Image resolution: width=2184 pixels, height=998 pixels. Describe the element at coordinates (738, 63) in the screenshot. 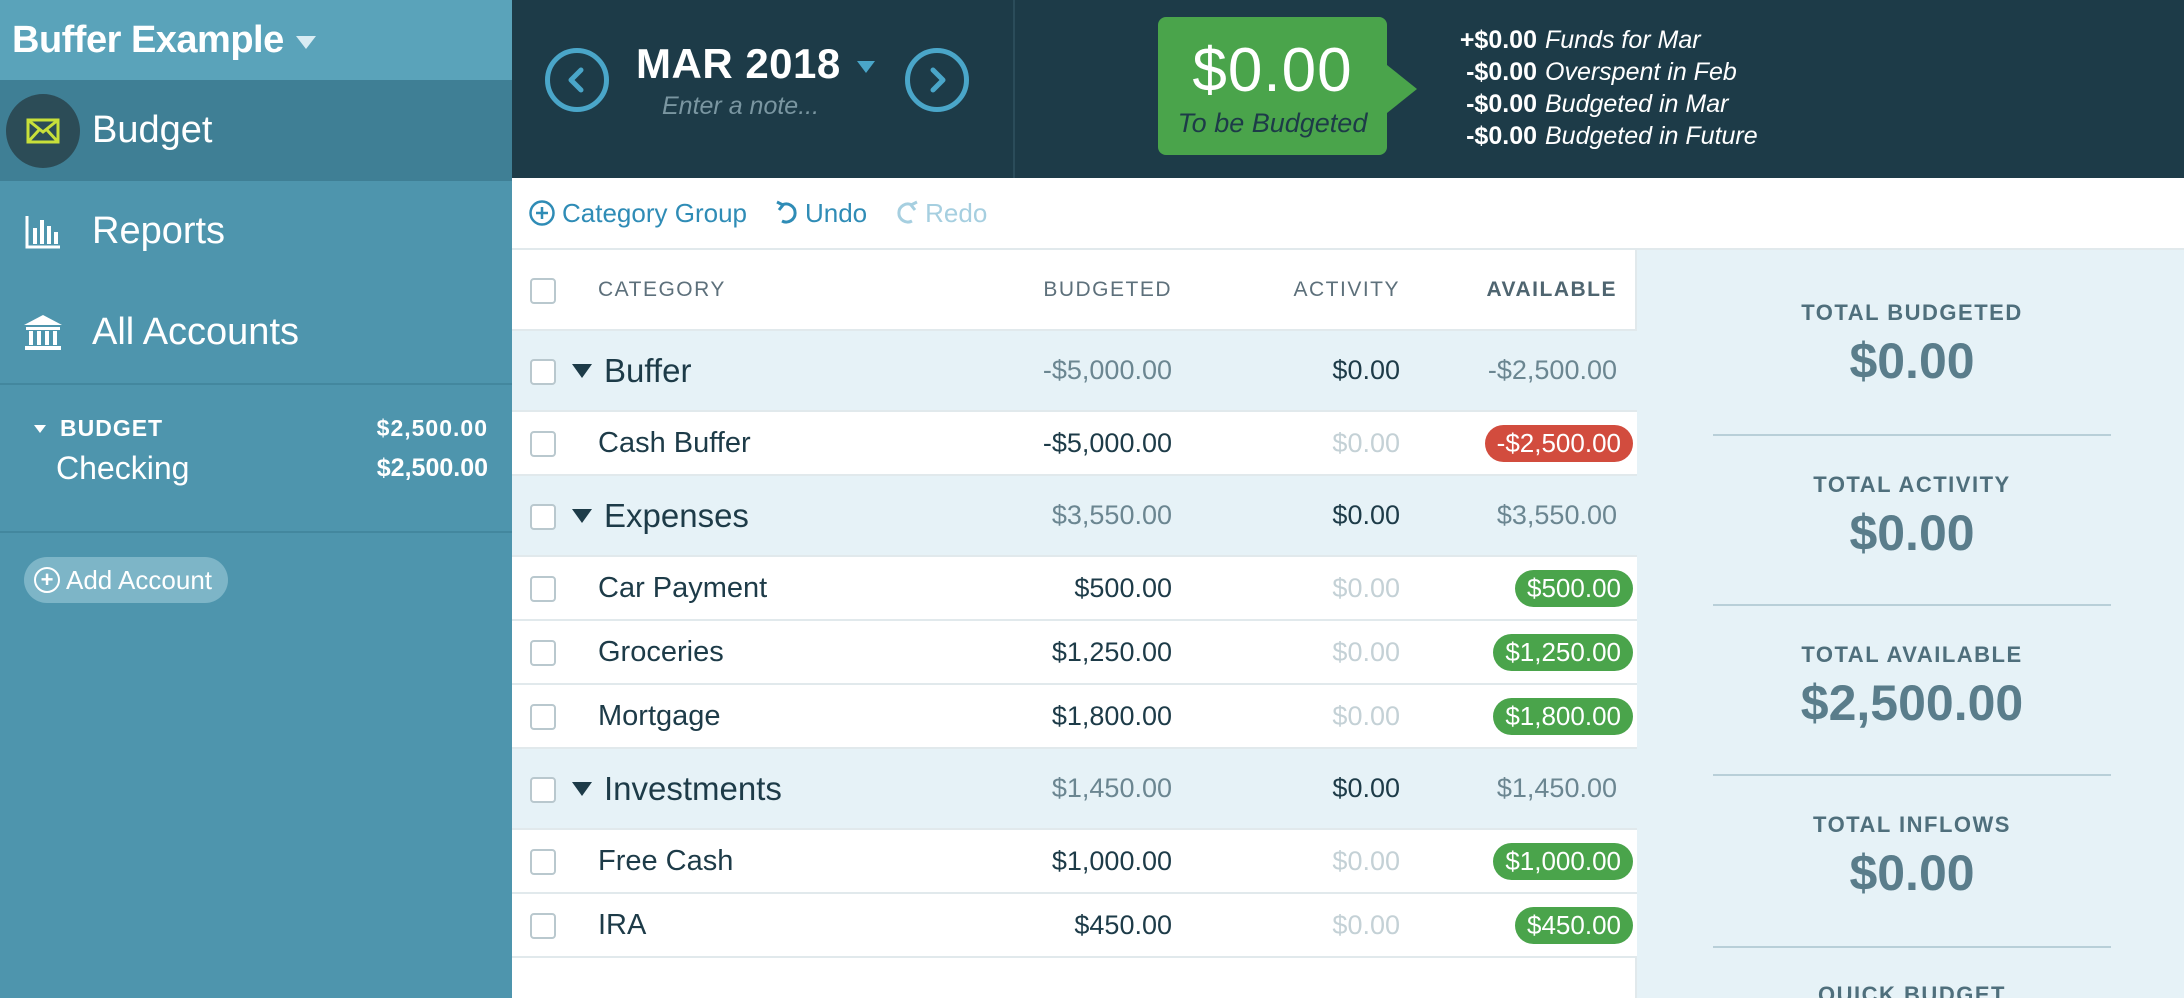

I see `month-label: MAR 2018` at that location.